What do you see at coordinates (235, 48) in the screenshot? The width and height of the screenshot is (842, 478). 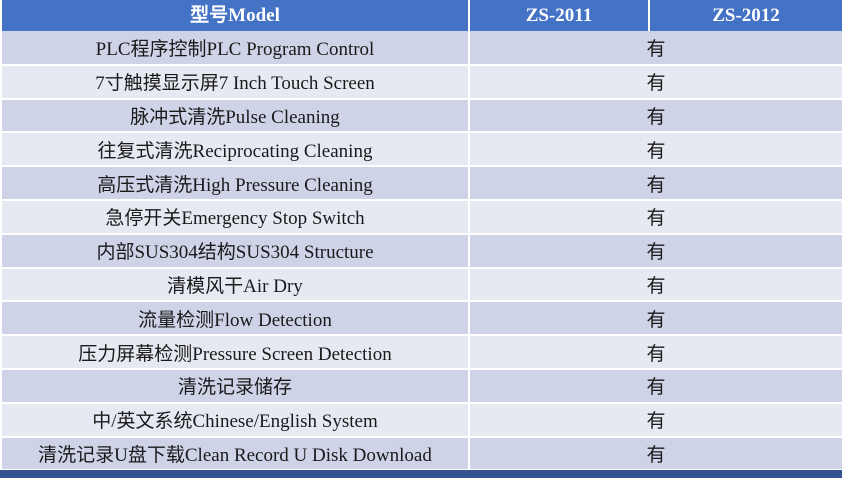 I see `feature-name-cell: PLC程序控制PLC Program Control` at bounding box center [235, 48].